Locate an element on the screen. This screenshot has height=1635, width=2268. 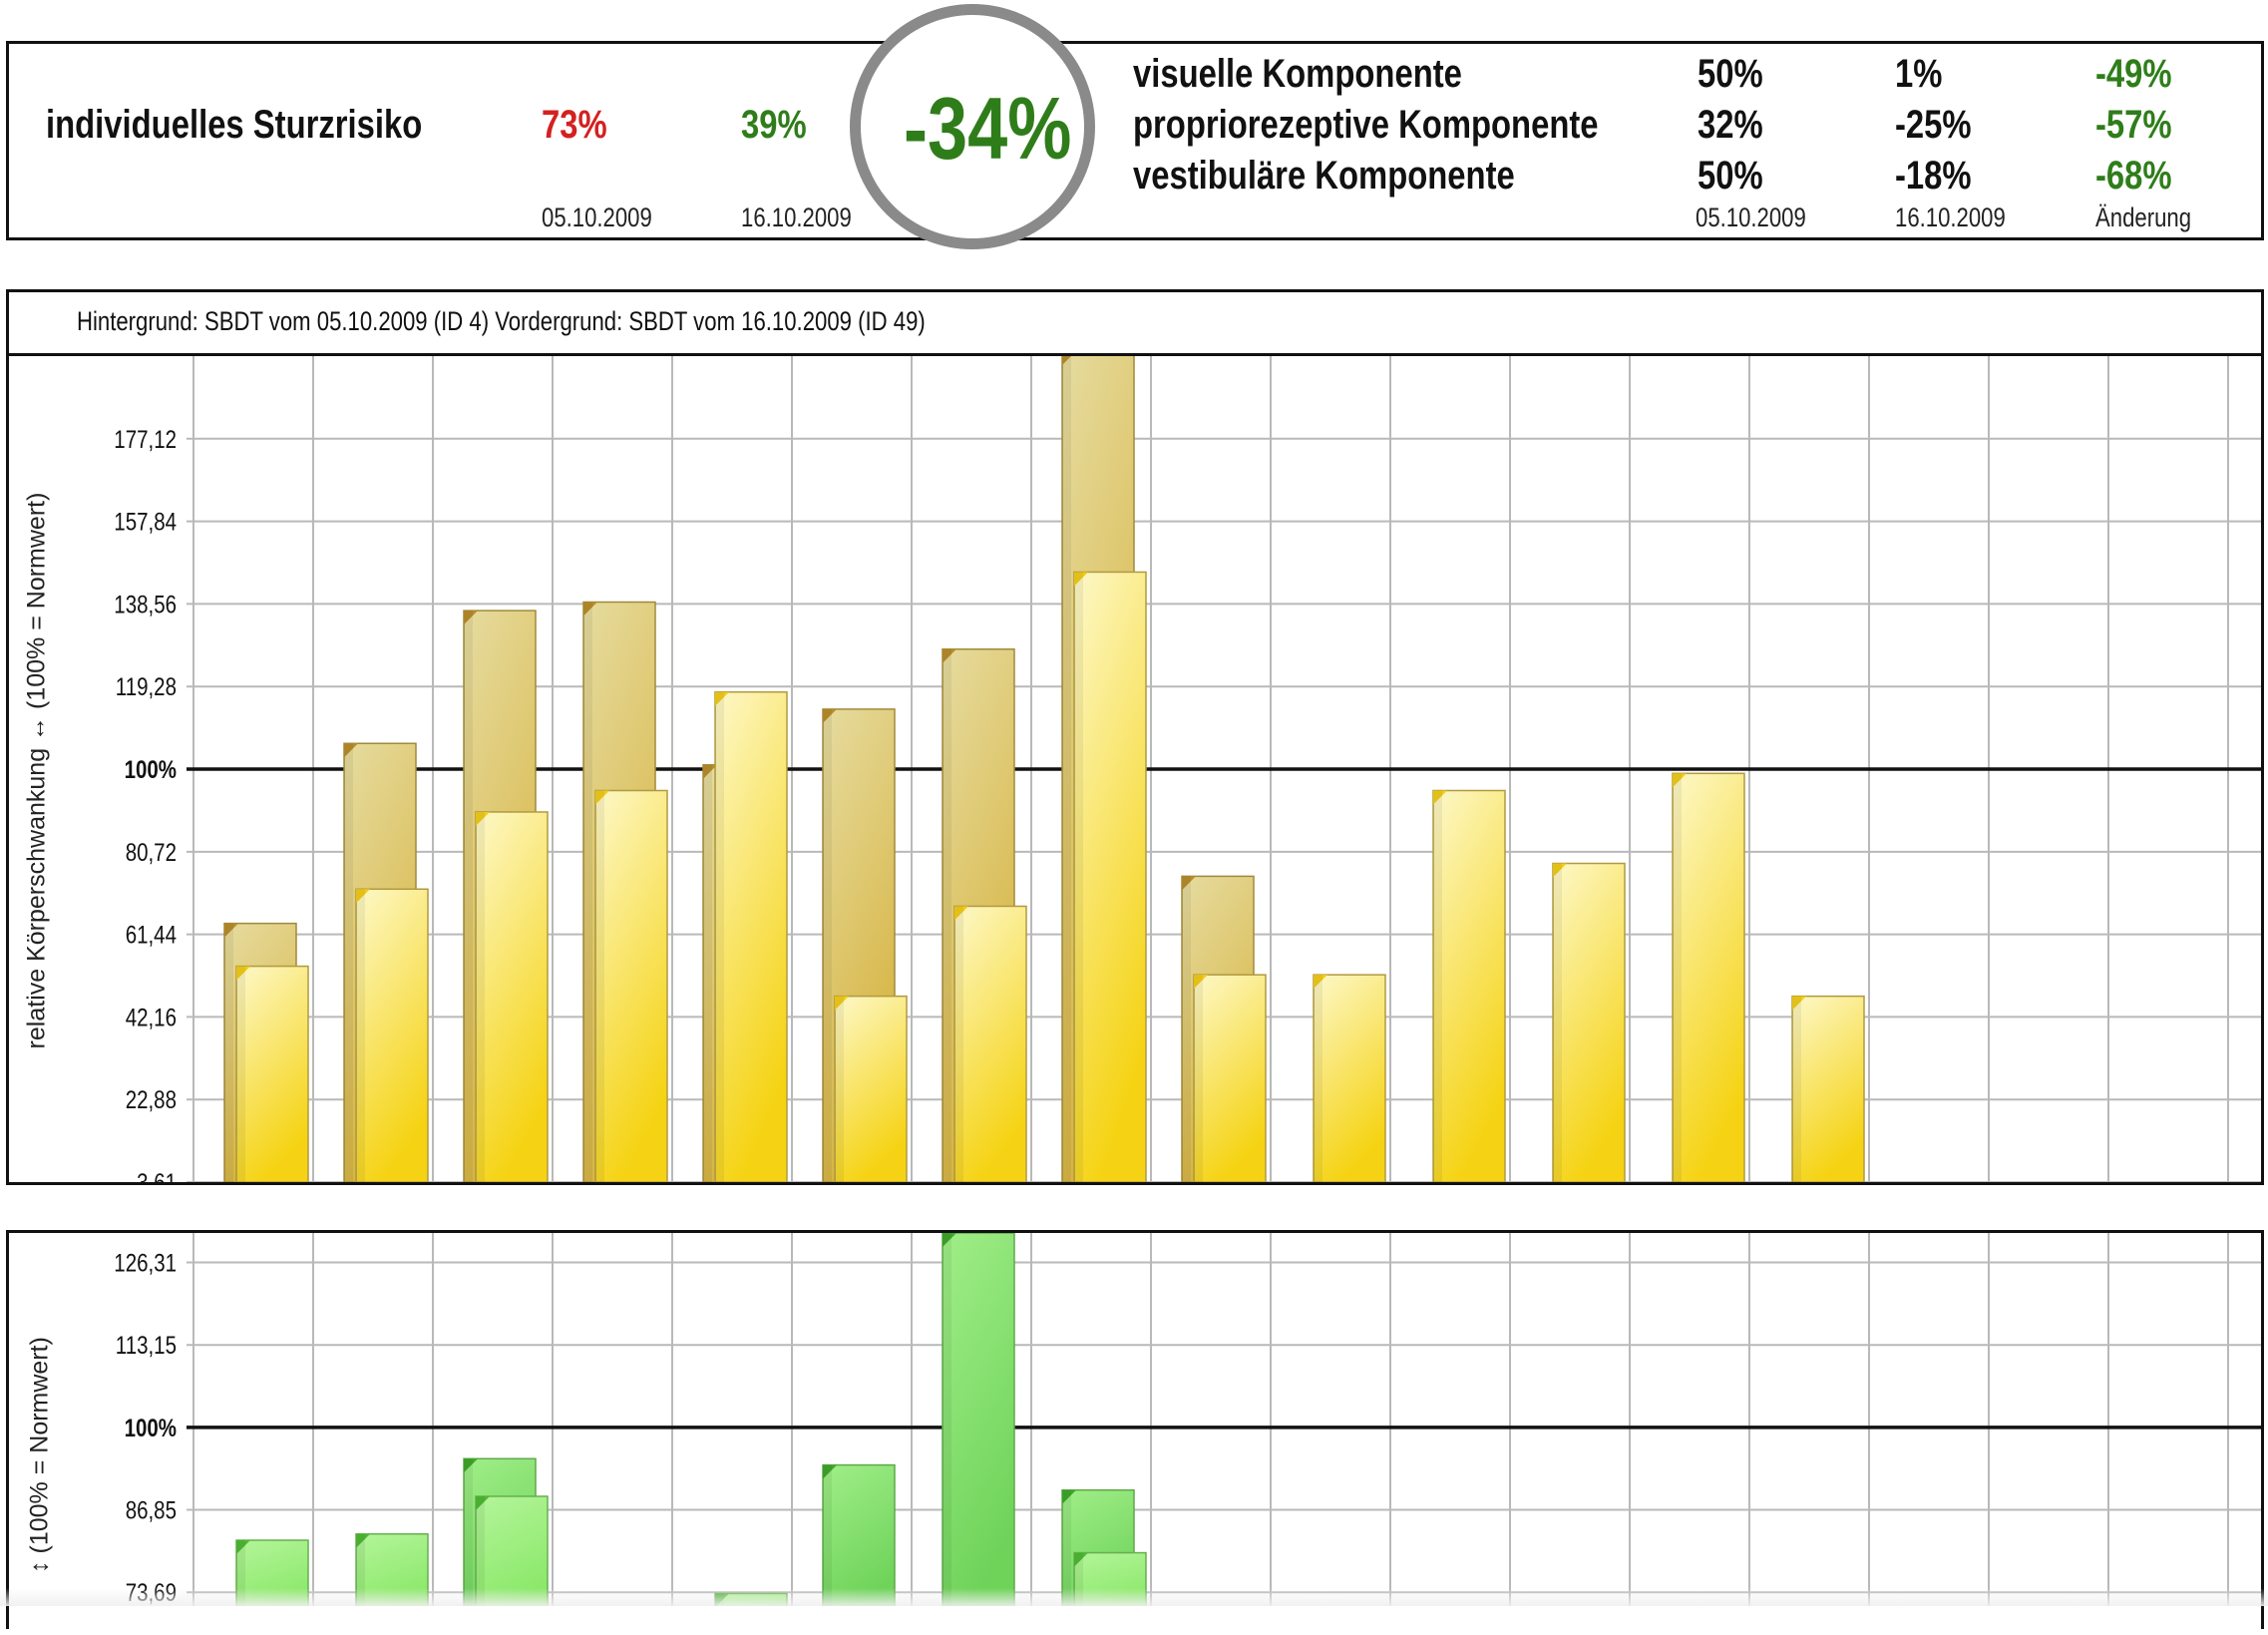
y-tick-label: 177,12 is located at coordinates (145, 439).